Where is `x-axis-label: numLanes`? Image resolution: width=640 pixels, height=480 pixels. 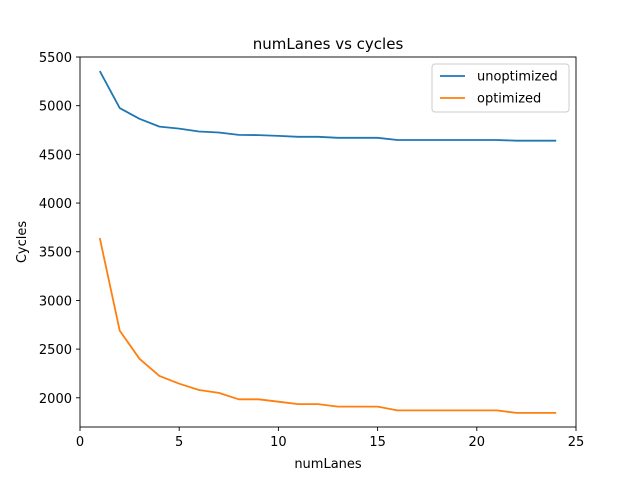
x-axis-label: numLanes is located at coordinates (328, 464).